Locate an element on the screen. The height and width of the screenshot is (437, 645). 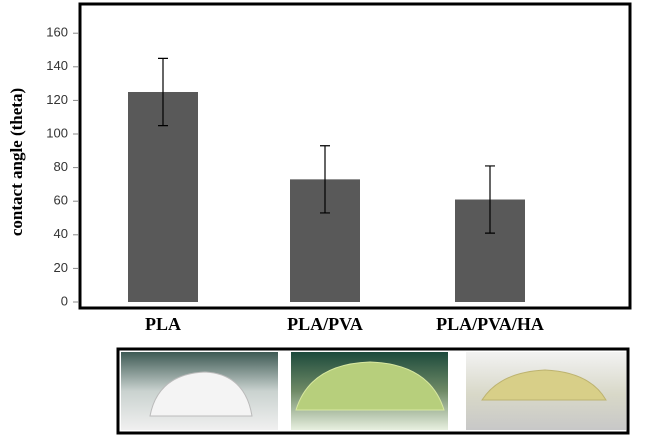
x-tick-label: PLA is located at coordinates (163, 324).